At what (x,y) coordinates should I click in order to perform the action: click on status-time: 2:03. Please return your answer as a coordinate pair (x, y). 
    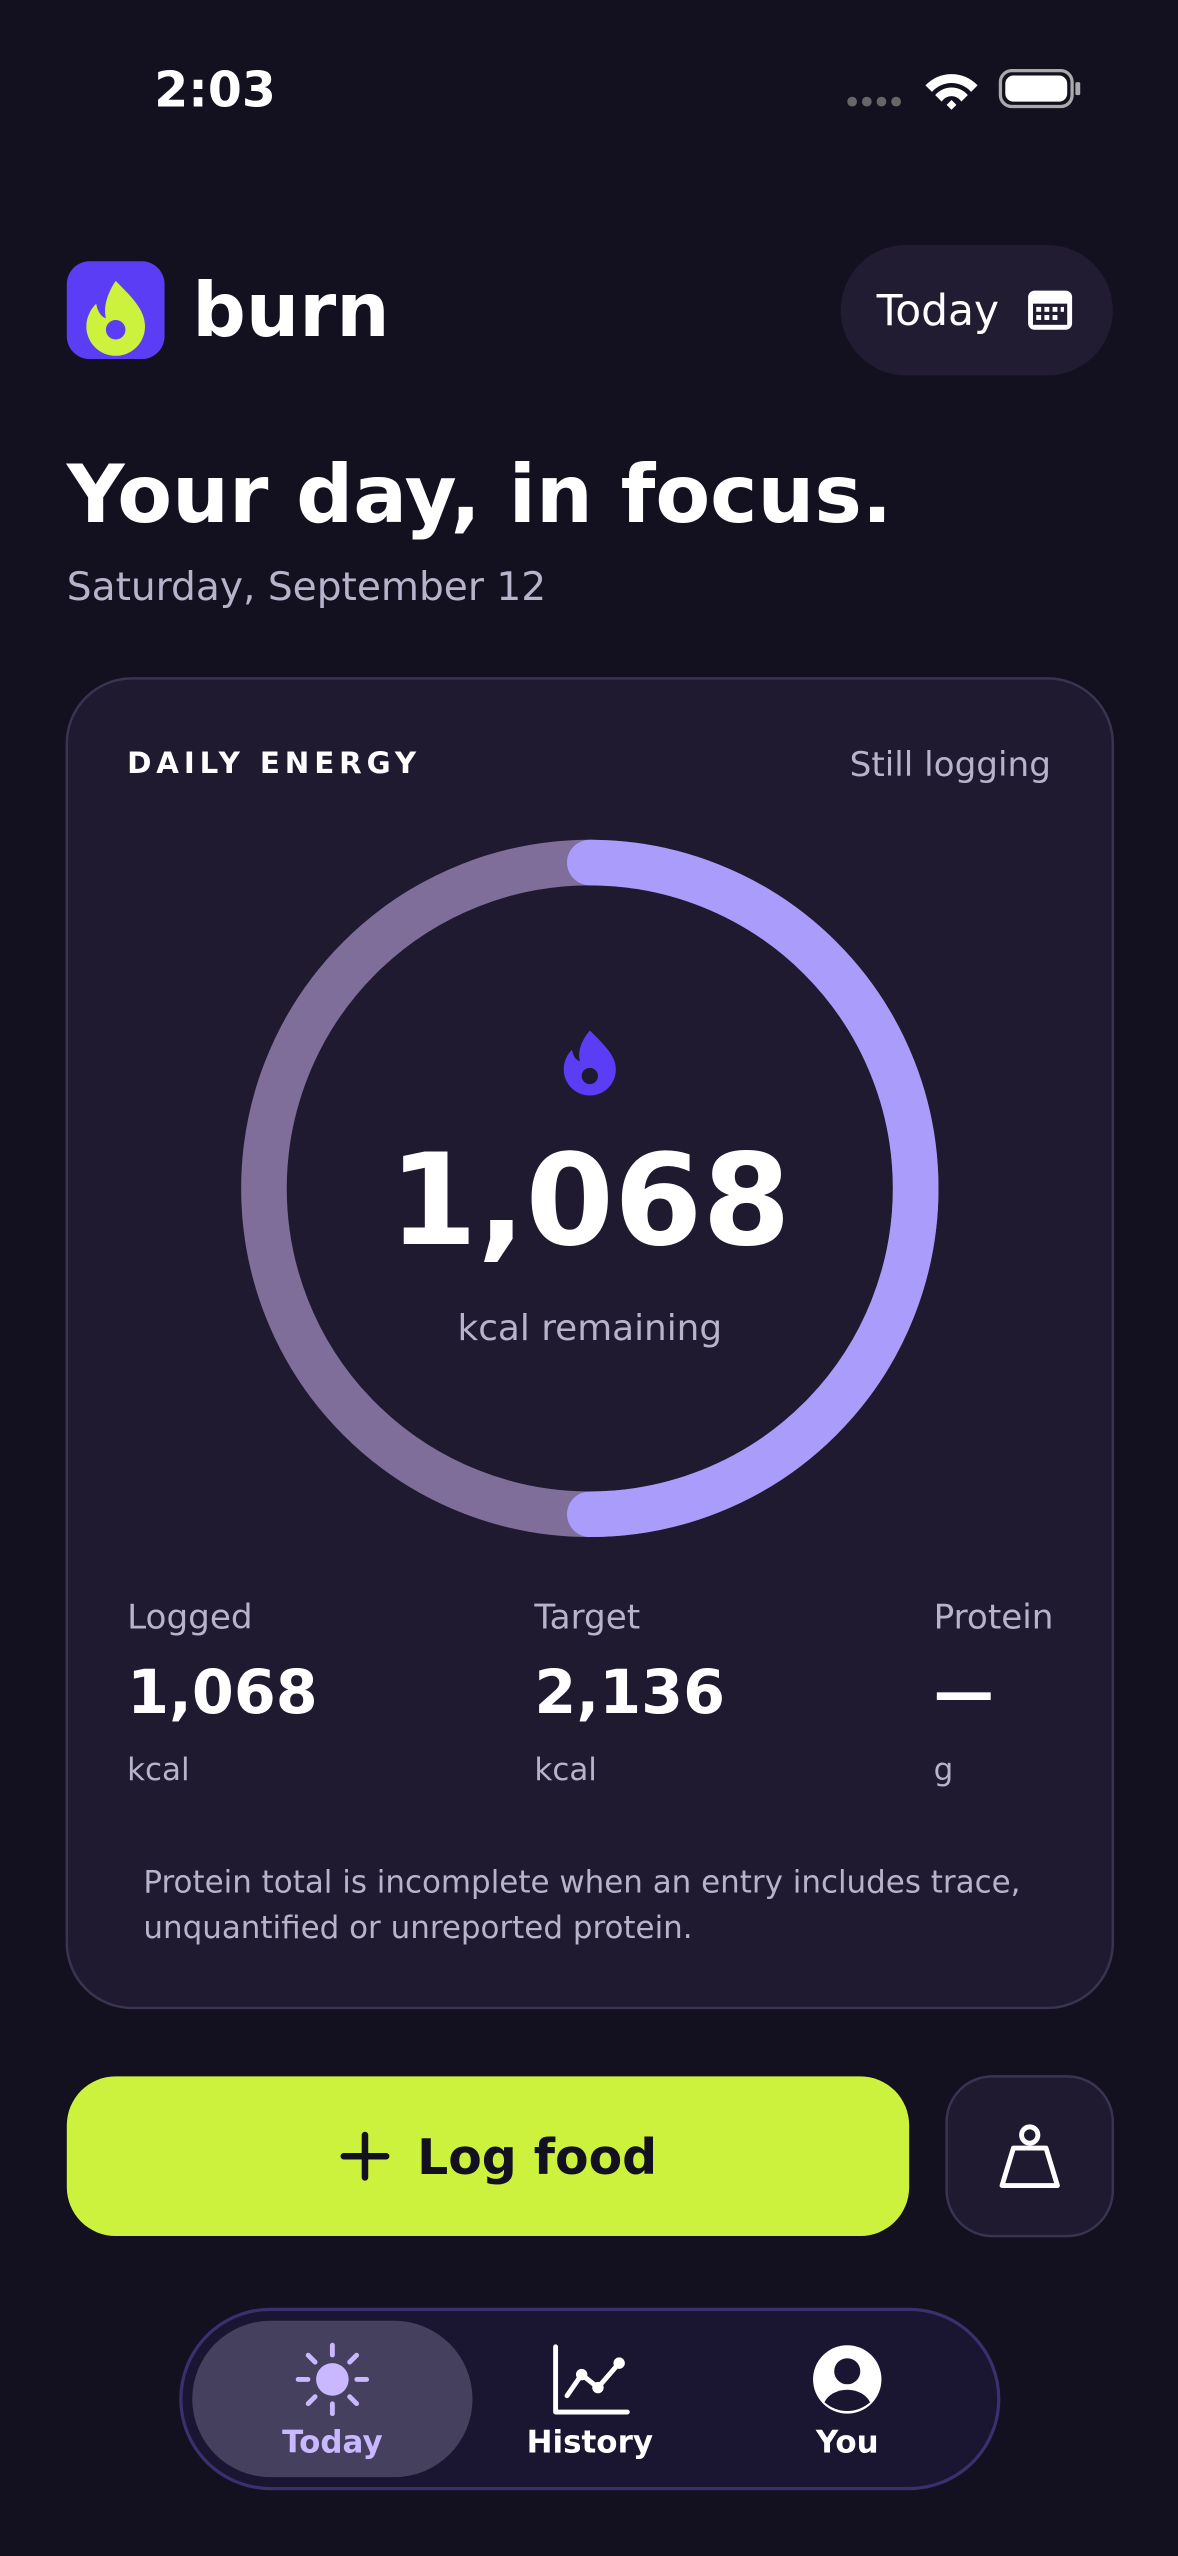
    Looking at the image, I should click on (215, 90).